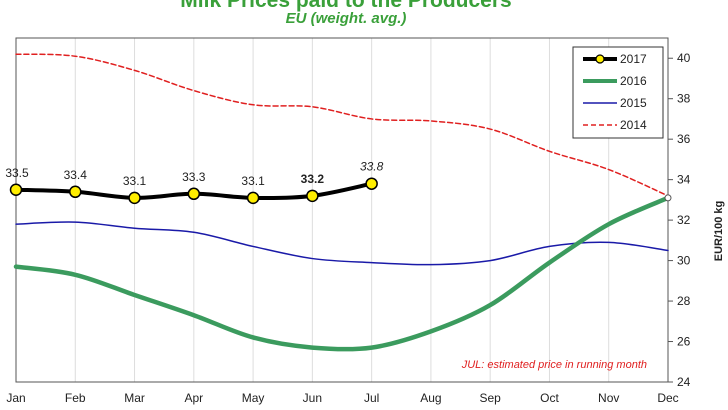 This screenshot has height=410, width=728. Describe the element at coordinates (253, 181) in the screenshot. I see `data-label-2017-may: 33.1` at that location.